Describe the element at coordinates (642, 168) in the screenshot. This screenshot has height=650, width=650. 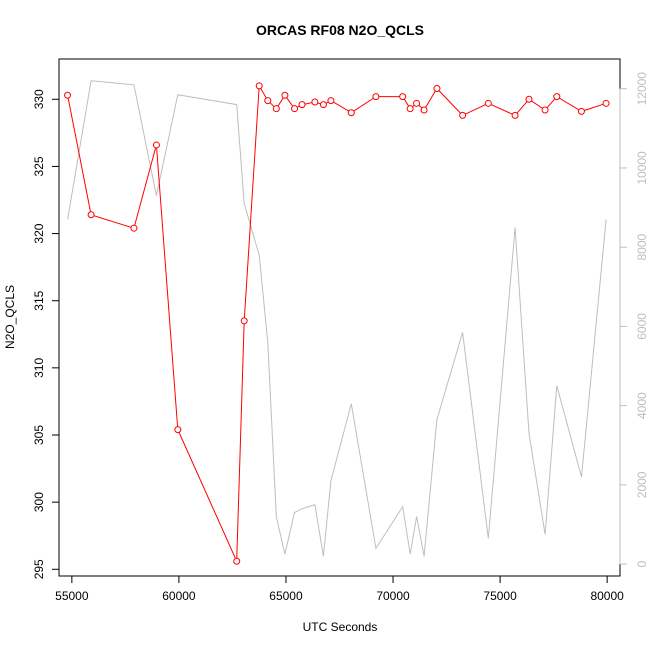
I see `y2-tick-label: 10000` at that location.